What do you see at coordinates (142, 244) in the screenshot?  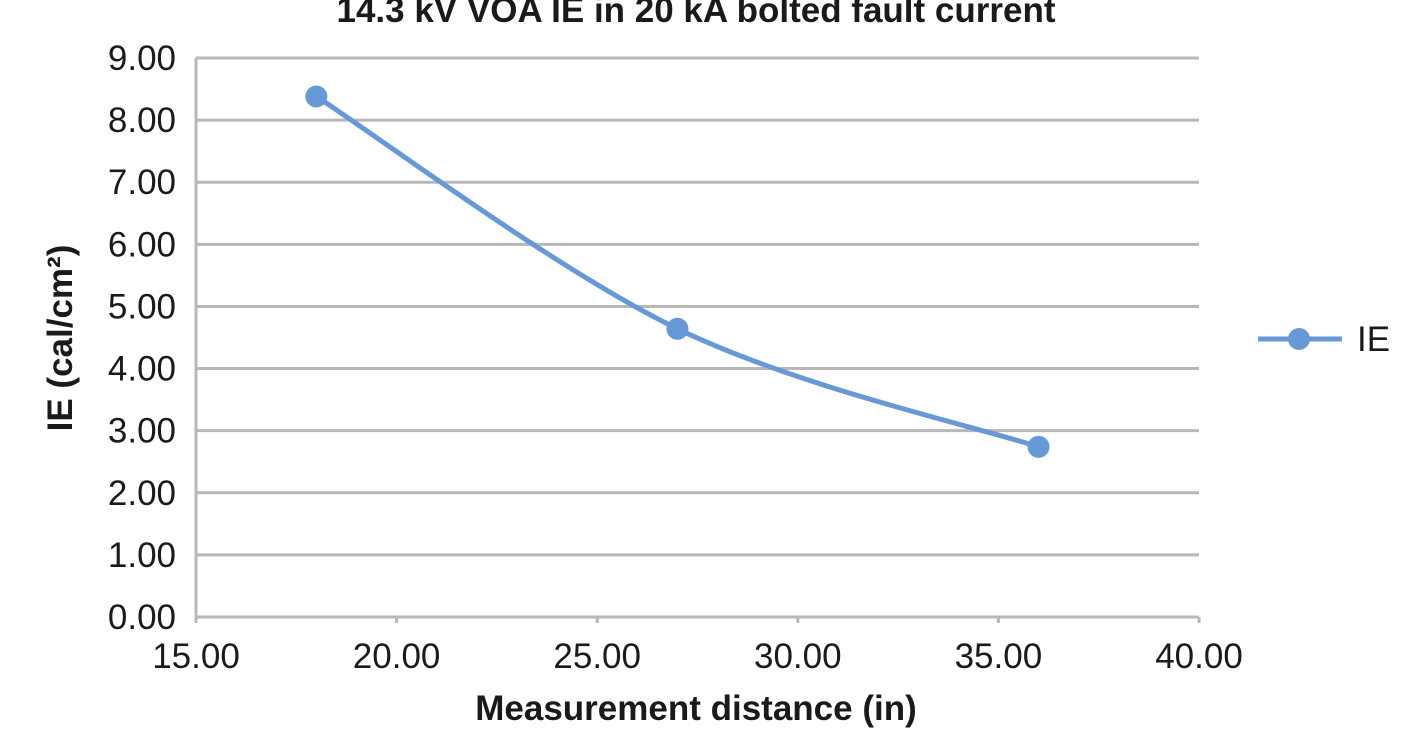 I see `y-tick-label: 6.00` at bounding box center [142, 244].